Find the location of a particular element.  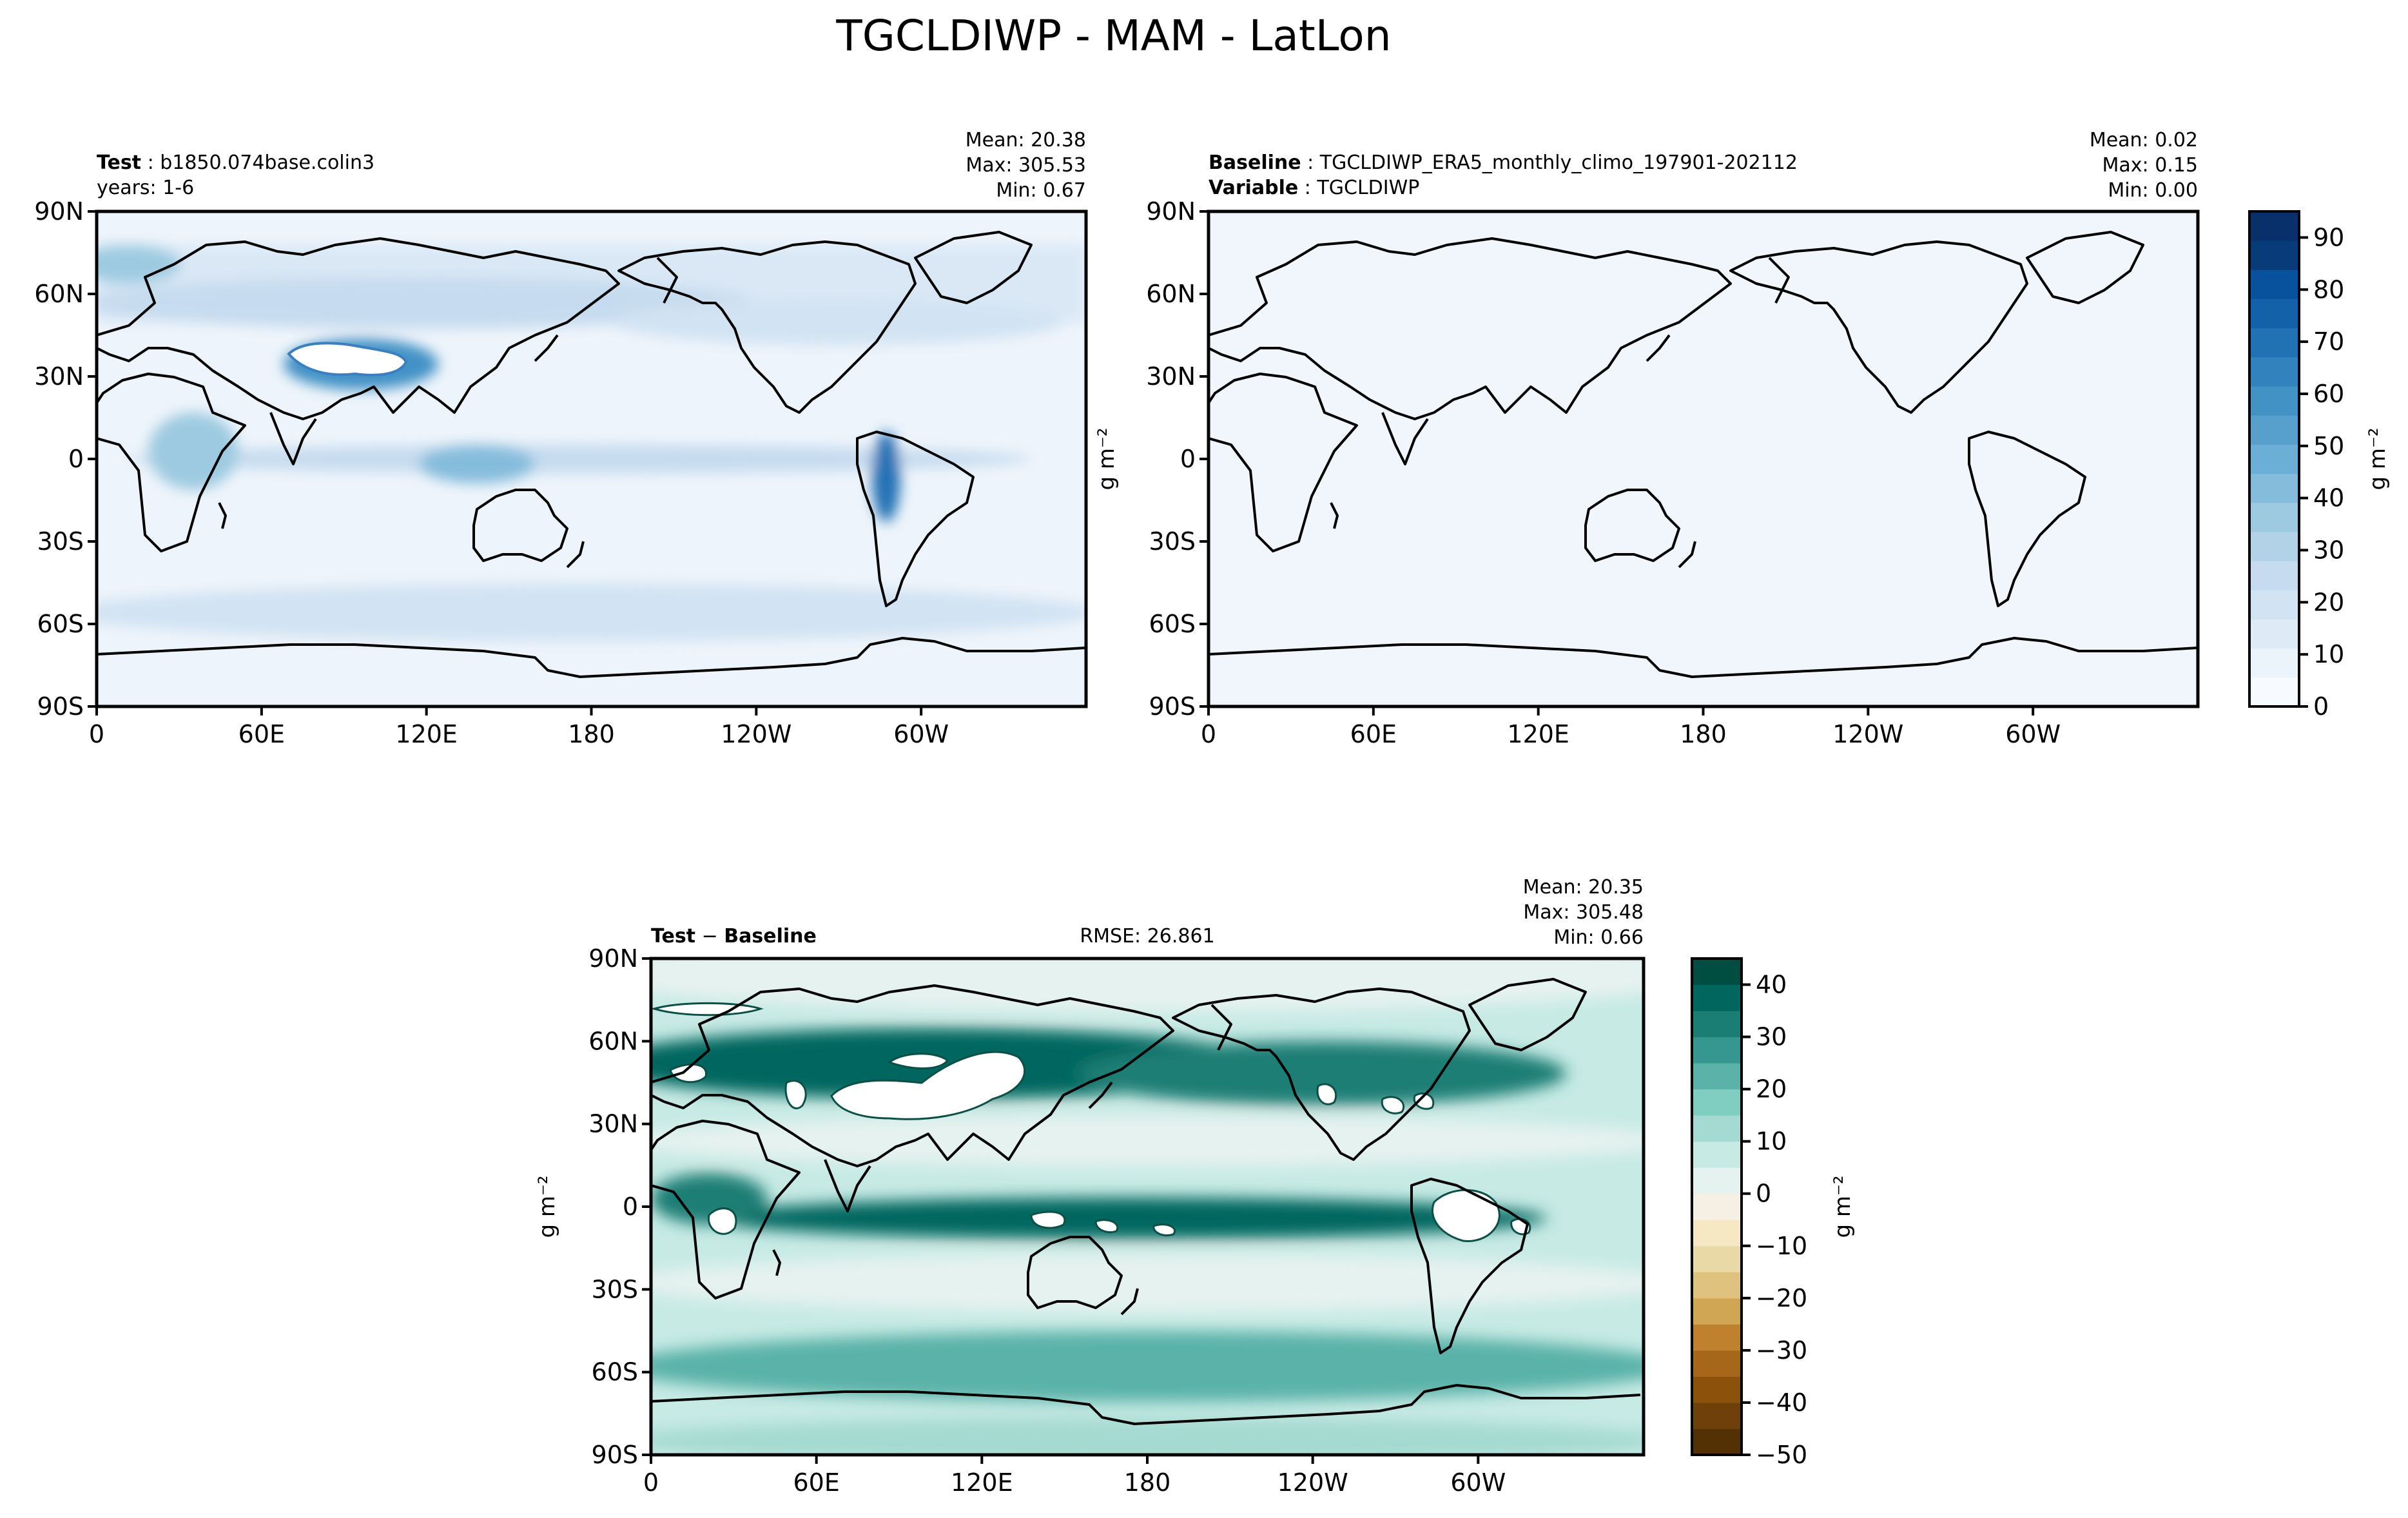

diff-sh-subtropics is located at coordinates (1147, 1283).